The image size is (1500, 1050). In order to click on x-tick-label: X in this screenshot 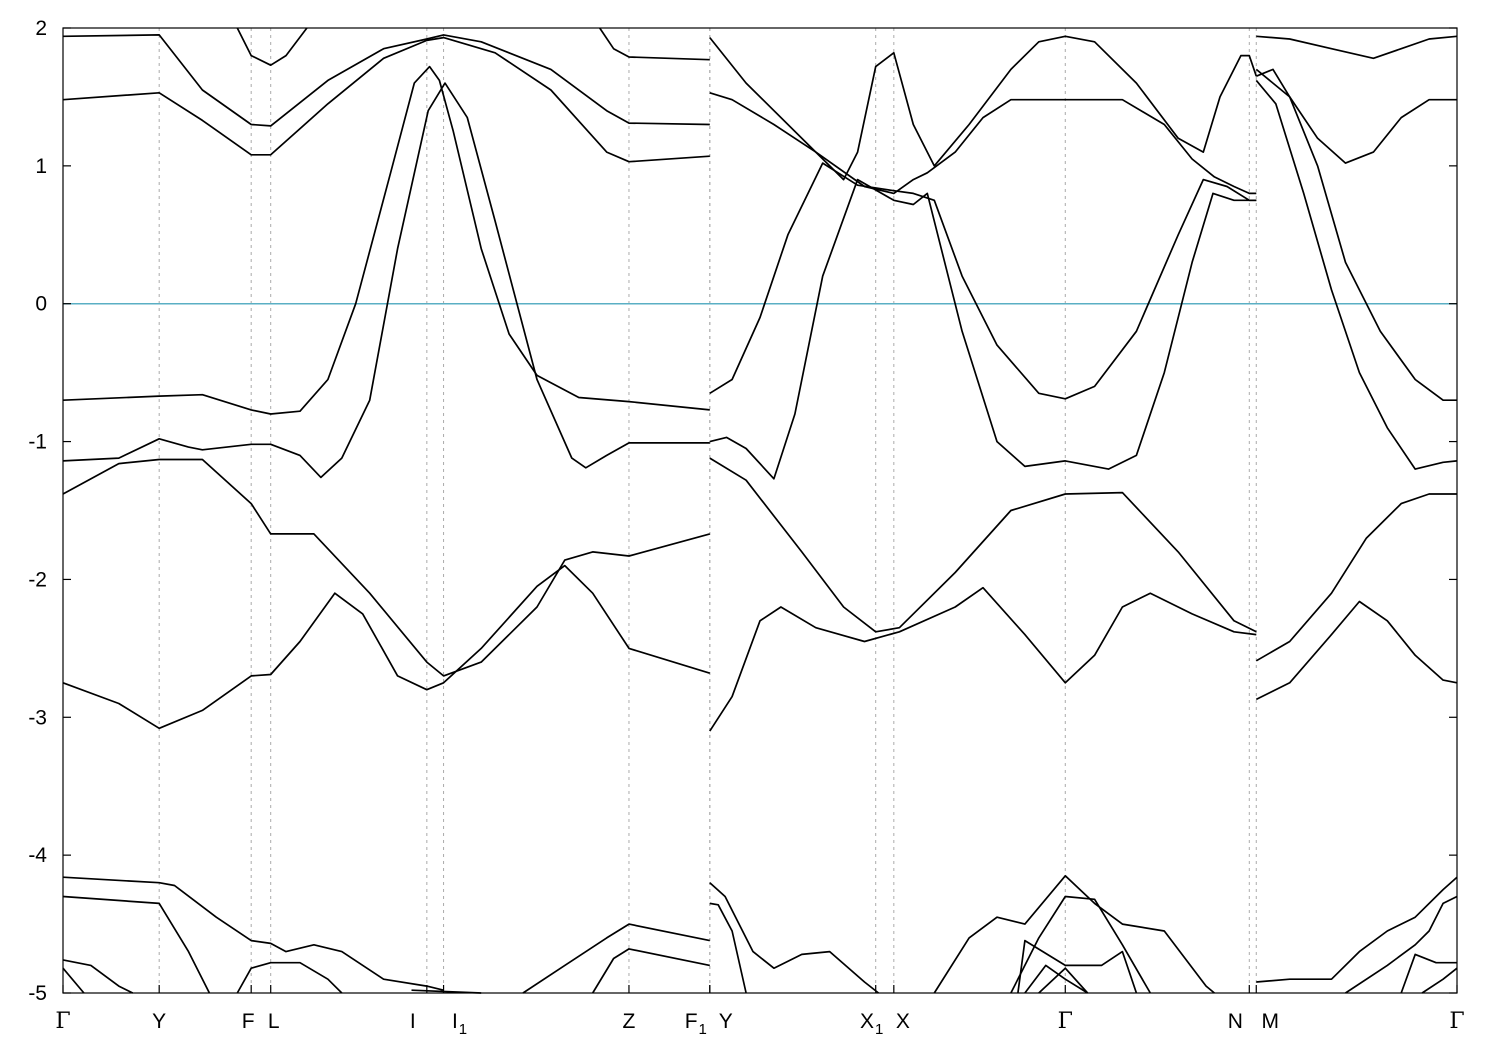, I will do `click(903, 1021)`.